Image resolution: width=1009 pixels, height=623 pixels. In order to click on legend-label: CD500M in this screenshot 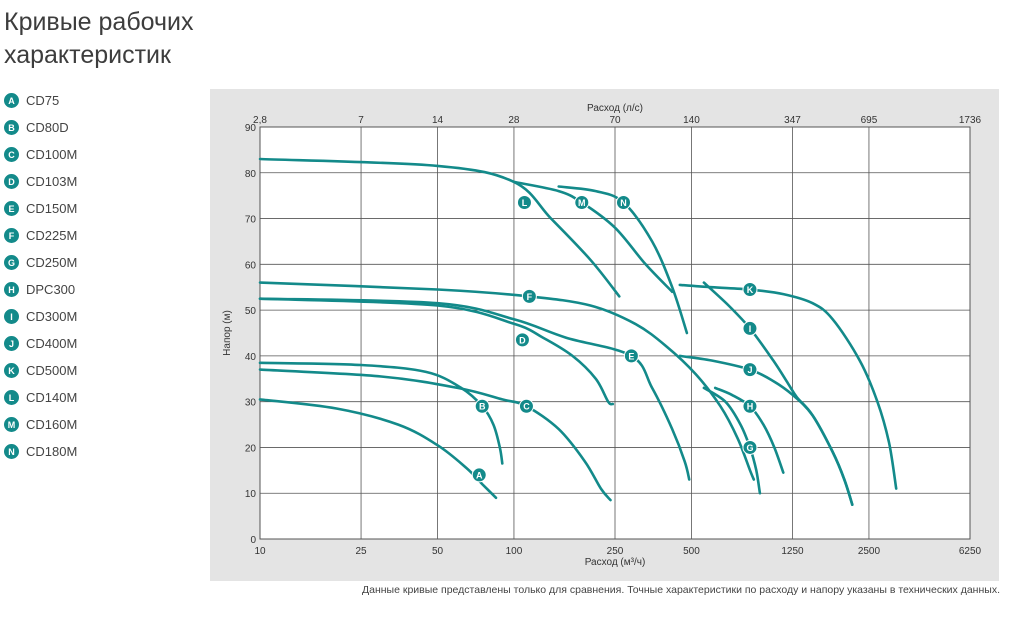, I will do `click(52, 370)`.